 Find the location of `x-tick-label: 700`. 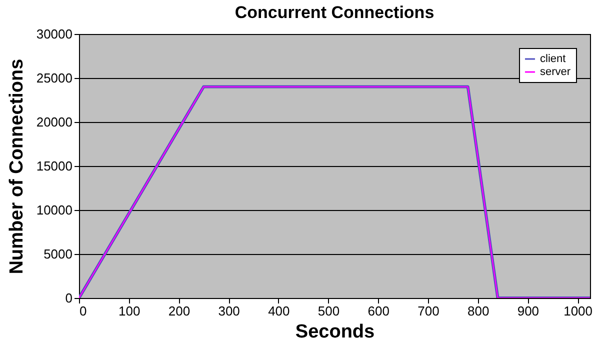

x-tick-label: 700 is located at coordinates (429, 311).